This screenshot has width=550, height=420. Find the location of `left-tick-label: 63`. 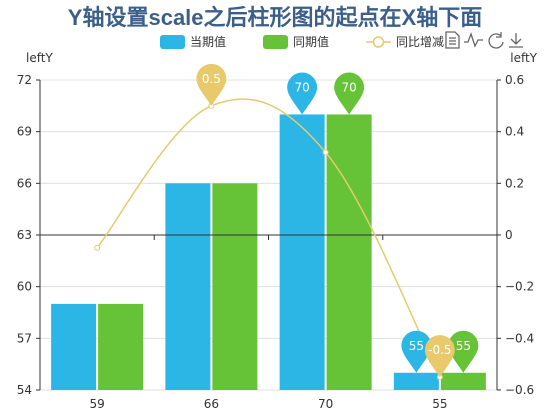

left-tick-label: 63 is located at coordinates (24, 235).